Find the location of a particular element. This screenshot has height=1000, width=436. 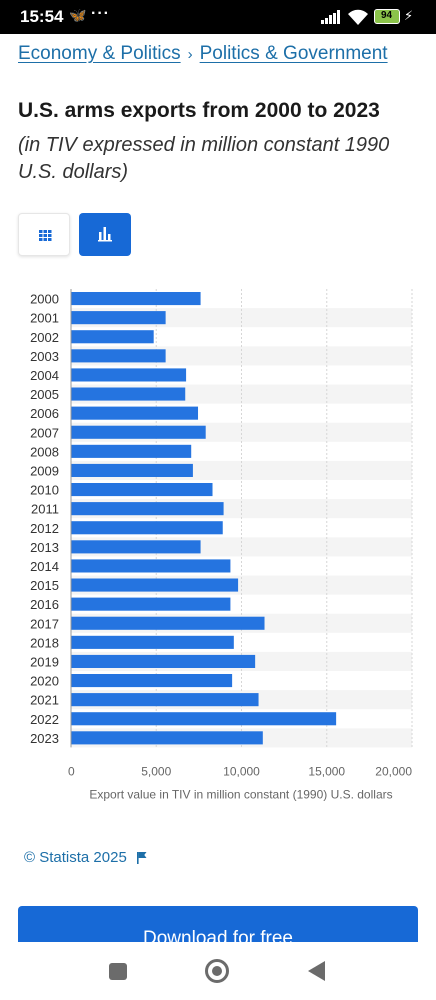

bar-2008 is located at coordinates (131, 451).